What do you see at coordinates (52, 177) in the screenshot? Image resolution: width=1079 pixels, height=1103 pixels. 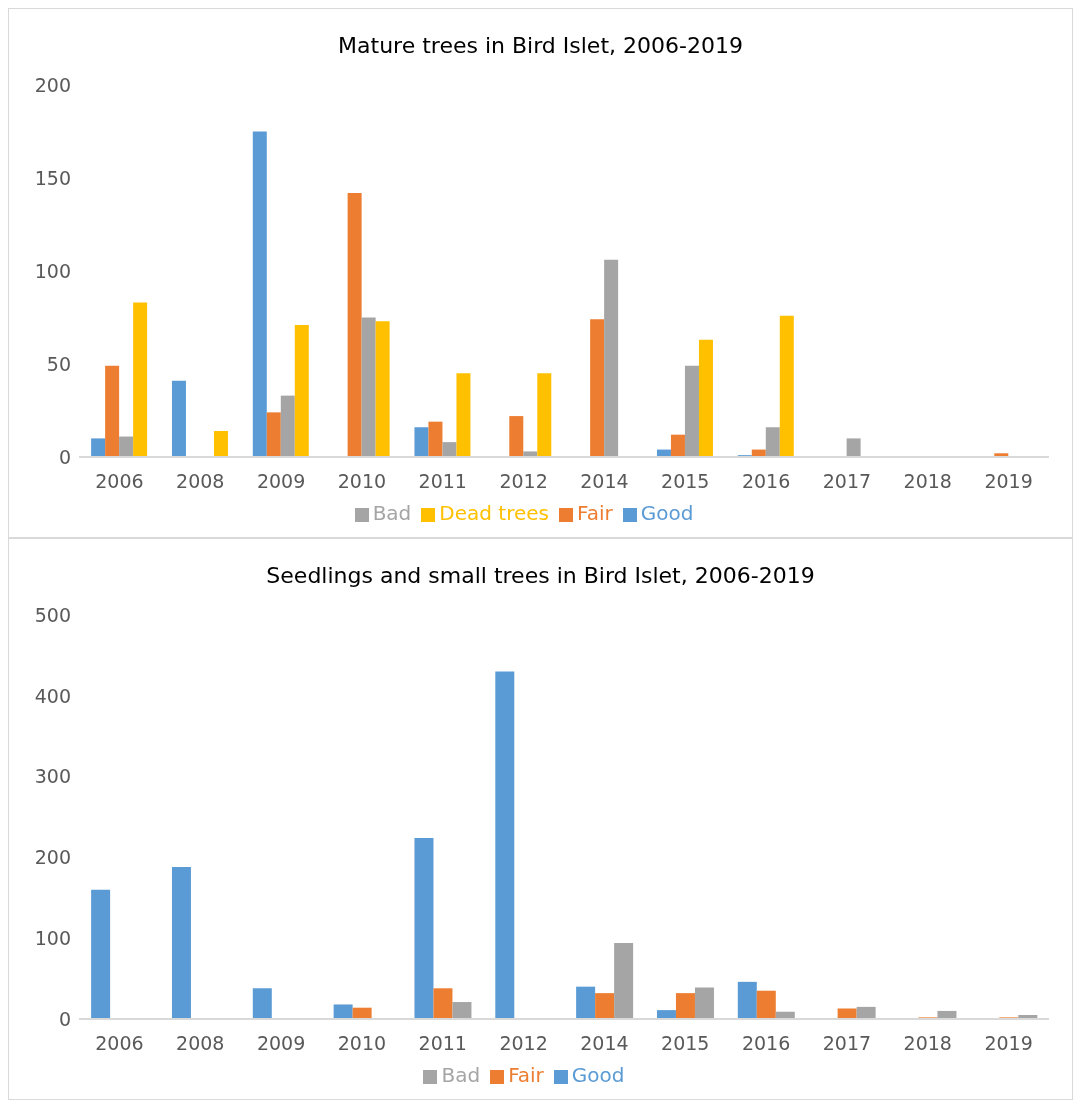 I see `y-tick-label: 150` at bounding box center [52, 177].